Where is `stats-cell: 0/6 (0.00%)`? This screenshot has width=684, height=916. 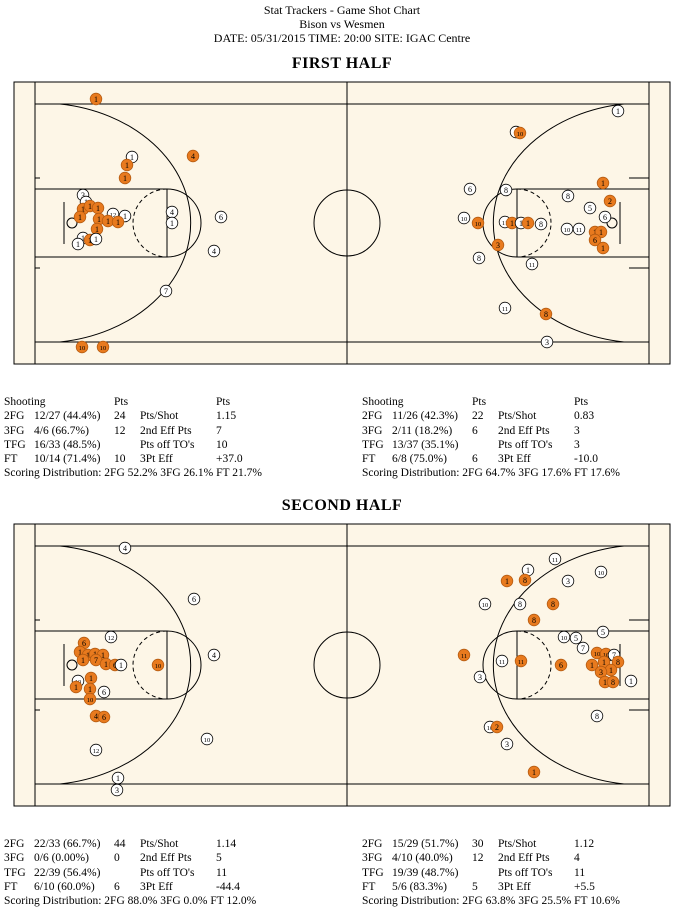
stats-cell: 0/6 (0.00%) is located at coordinates (61, 858).